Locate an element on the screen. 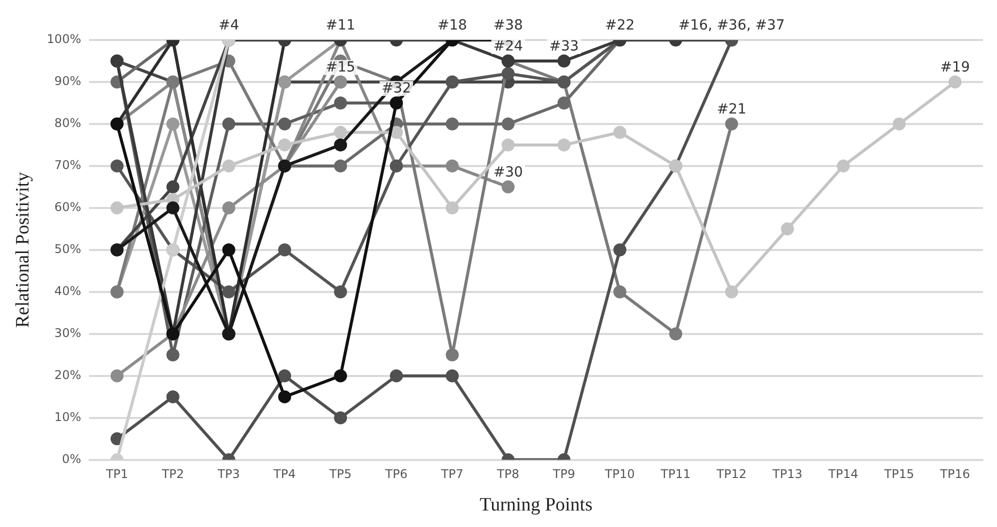 This screenshot has width=997, height=527. y-tick-label: 100% is located at coordinates (64, 39).